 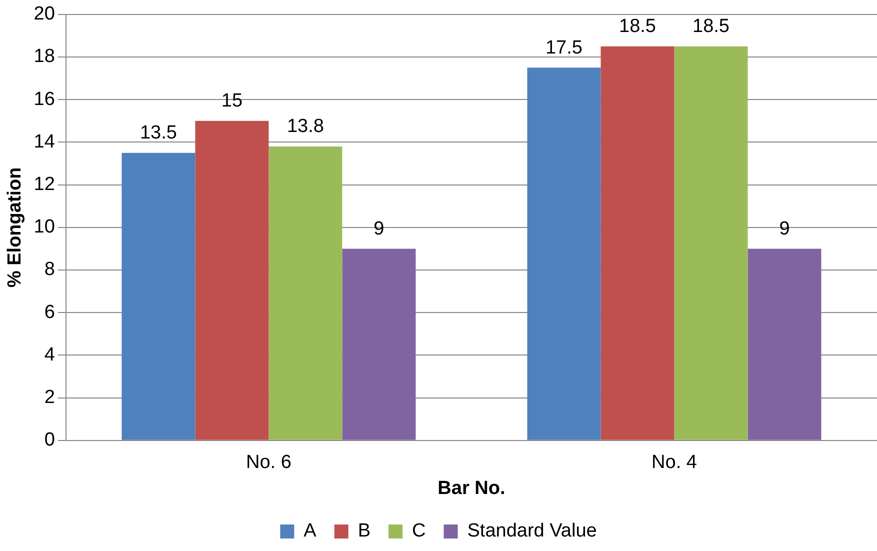 I want to click on y-tick-label: 6, so click(x=49, y=312).